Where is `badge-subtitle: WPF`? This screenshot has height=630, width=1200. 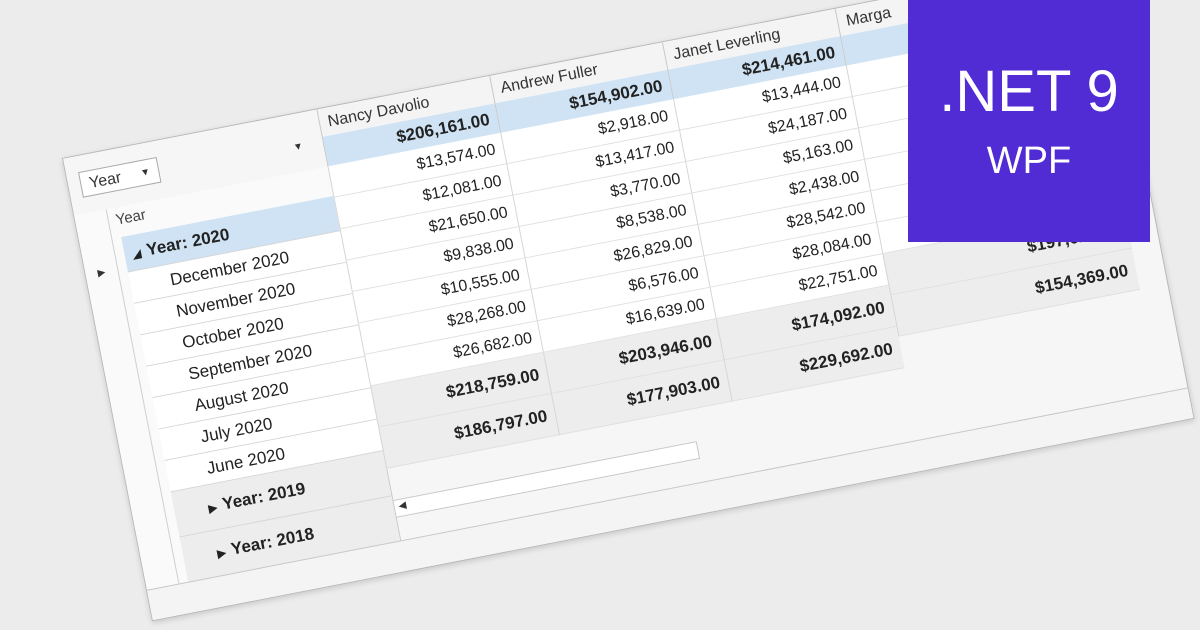
badge-subtitle: WPF is located at coordinates (1029, 161).